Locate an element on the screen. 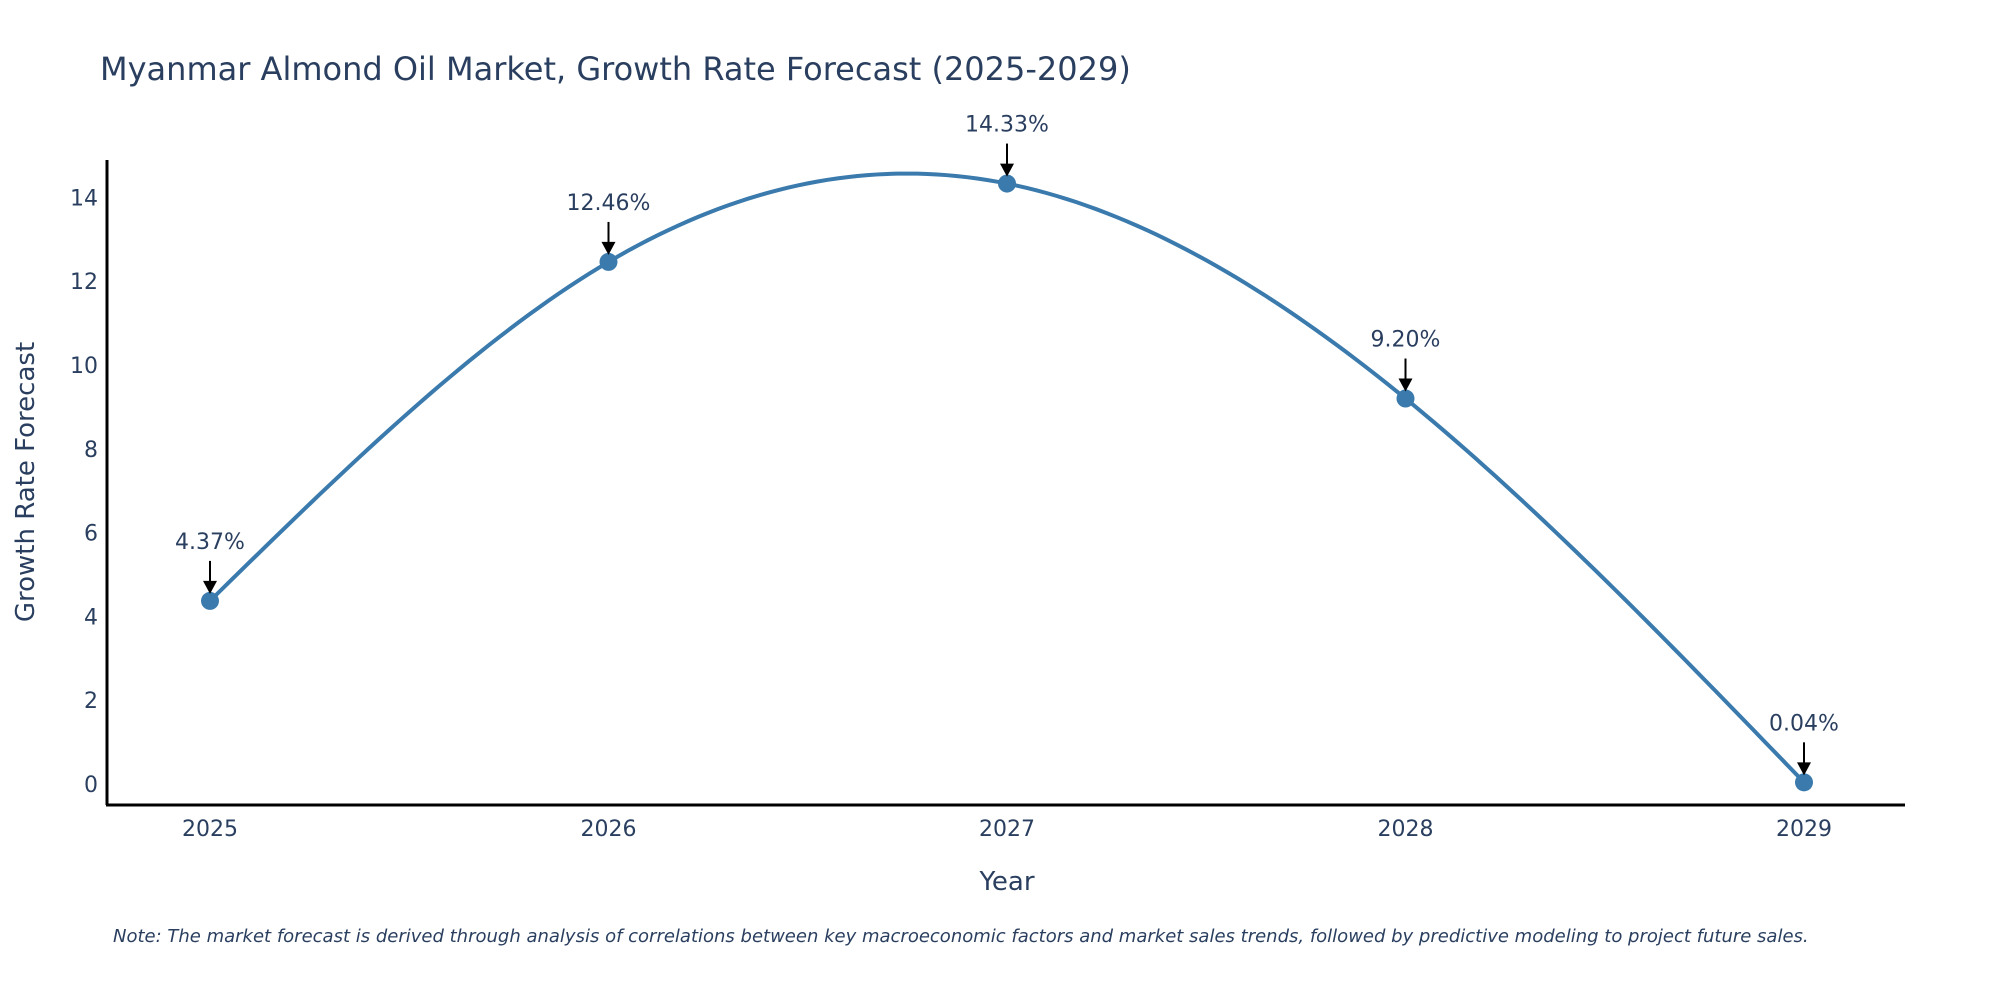  x-tick-label: 2025 is located at coordinates (210, 829).